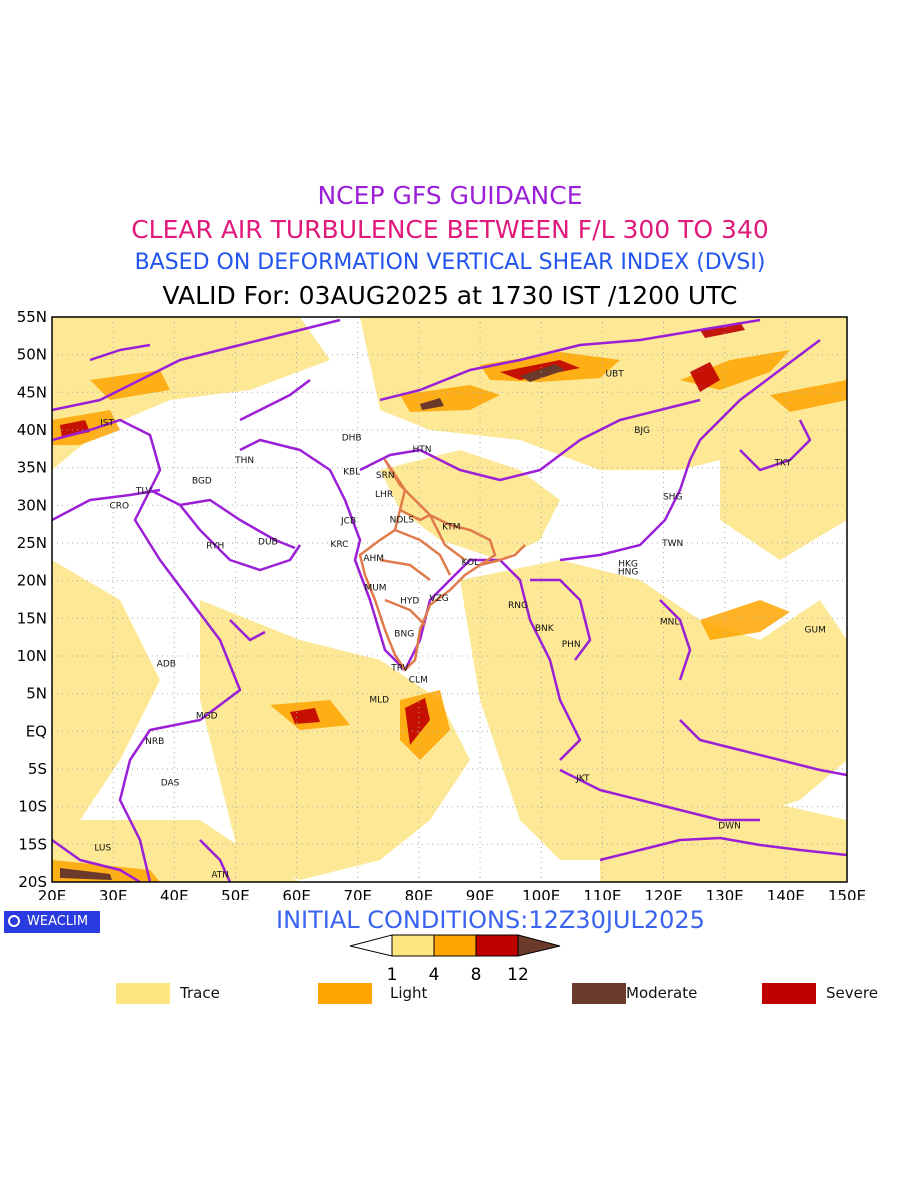  I want to click on latitude-tick-label: 20N, so click(32, 581).